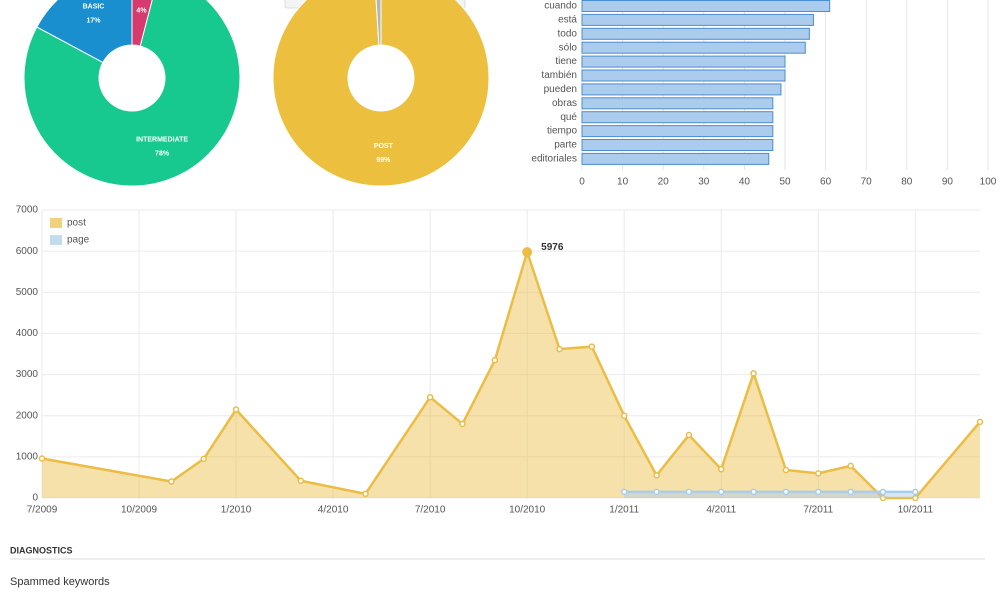  What do you see at coordinates (27, 374) in the screenshot?
I see `y-tick-label: 3000` at bounding box center [27, 374].